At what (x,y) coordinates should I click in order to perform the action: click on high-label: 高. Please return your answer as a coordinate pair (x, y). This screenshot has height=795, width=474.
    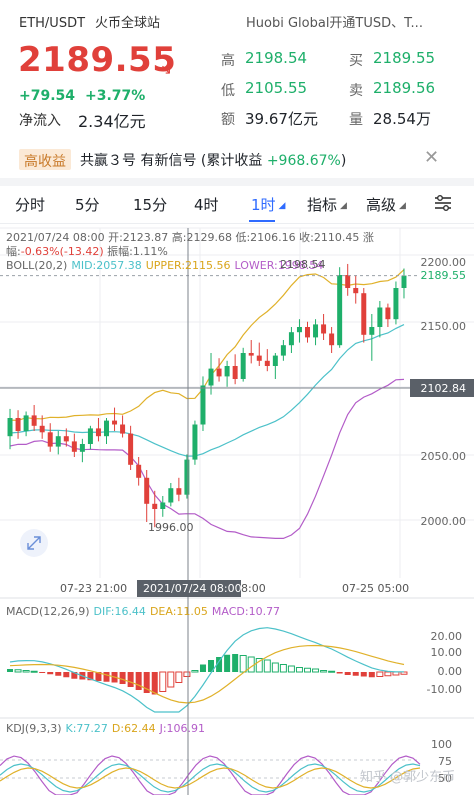
    Looking at the image, I should click on (228, 61).